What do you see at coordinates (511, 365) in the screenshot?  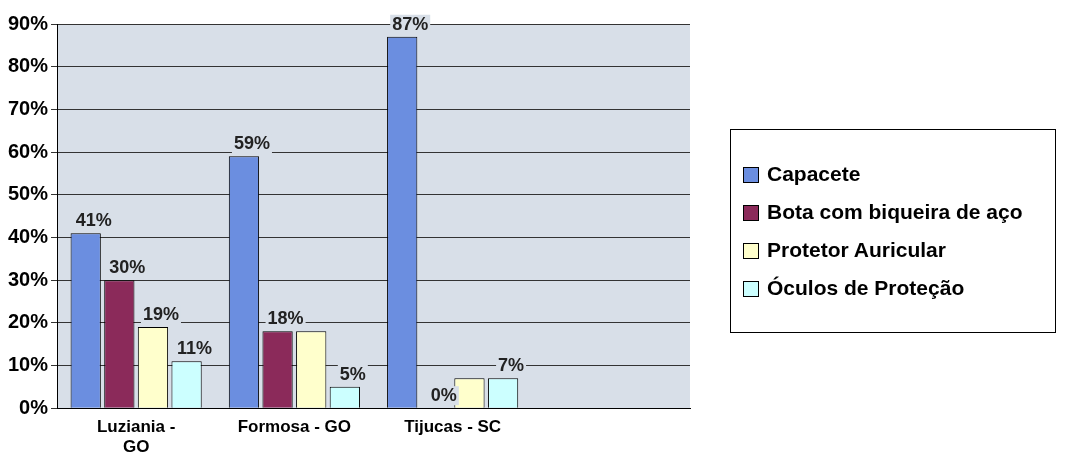 I see `data-label: 7%` at bounding box center [511, 365].